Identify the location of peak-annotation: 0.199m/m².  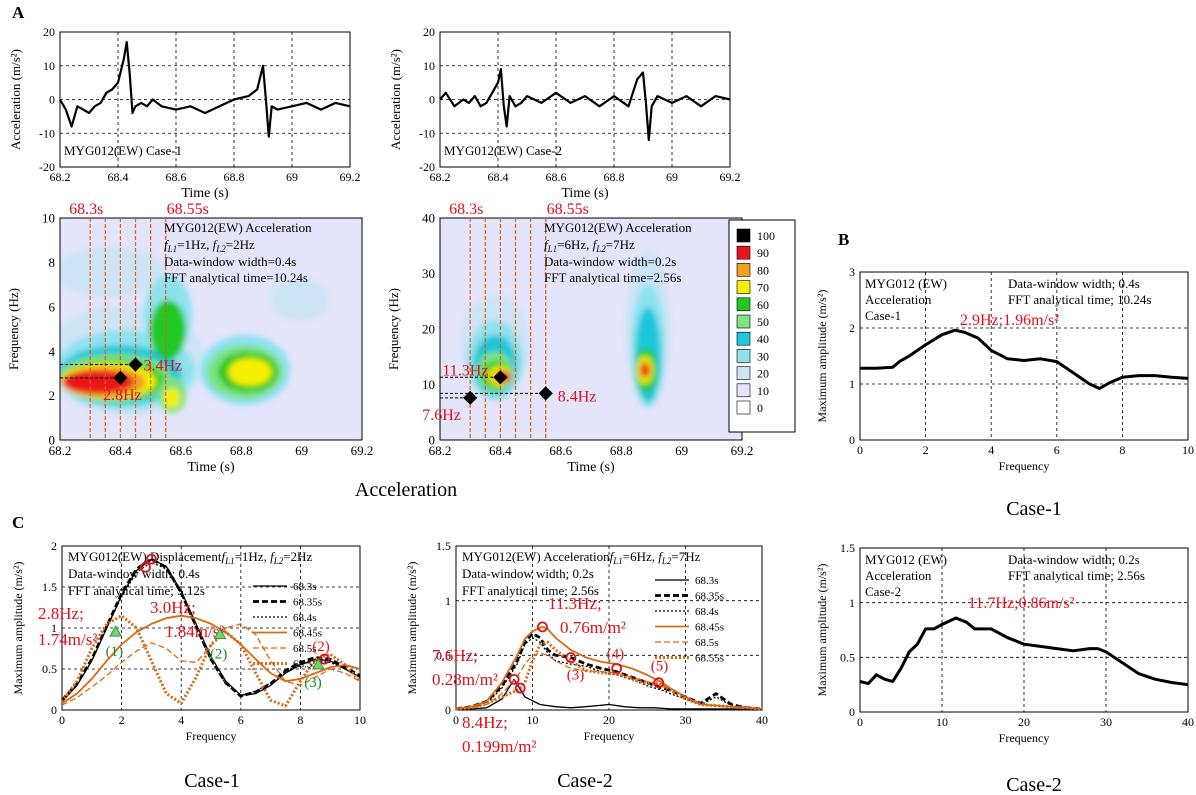
(499, 746).